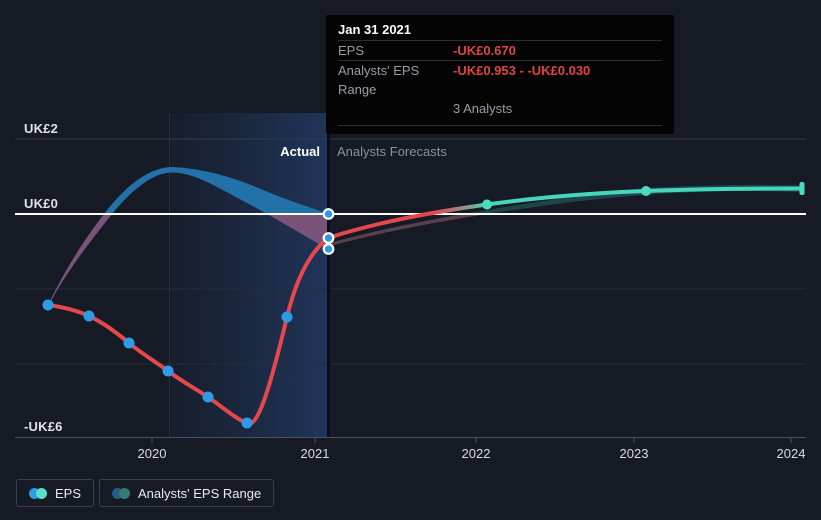  Describe the element at coordinates (121, 493) in the screenshot. I see `range-legend-icon` at that location.